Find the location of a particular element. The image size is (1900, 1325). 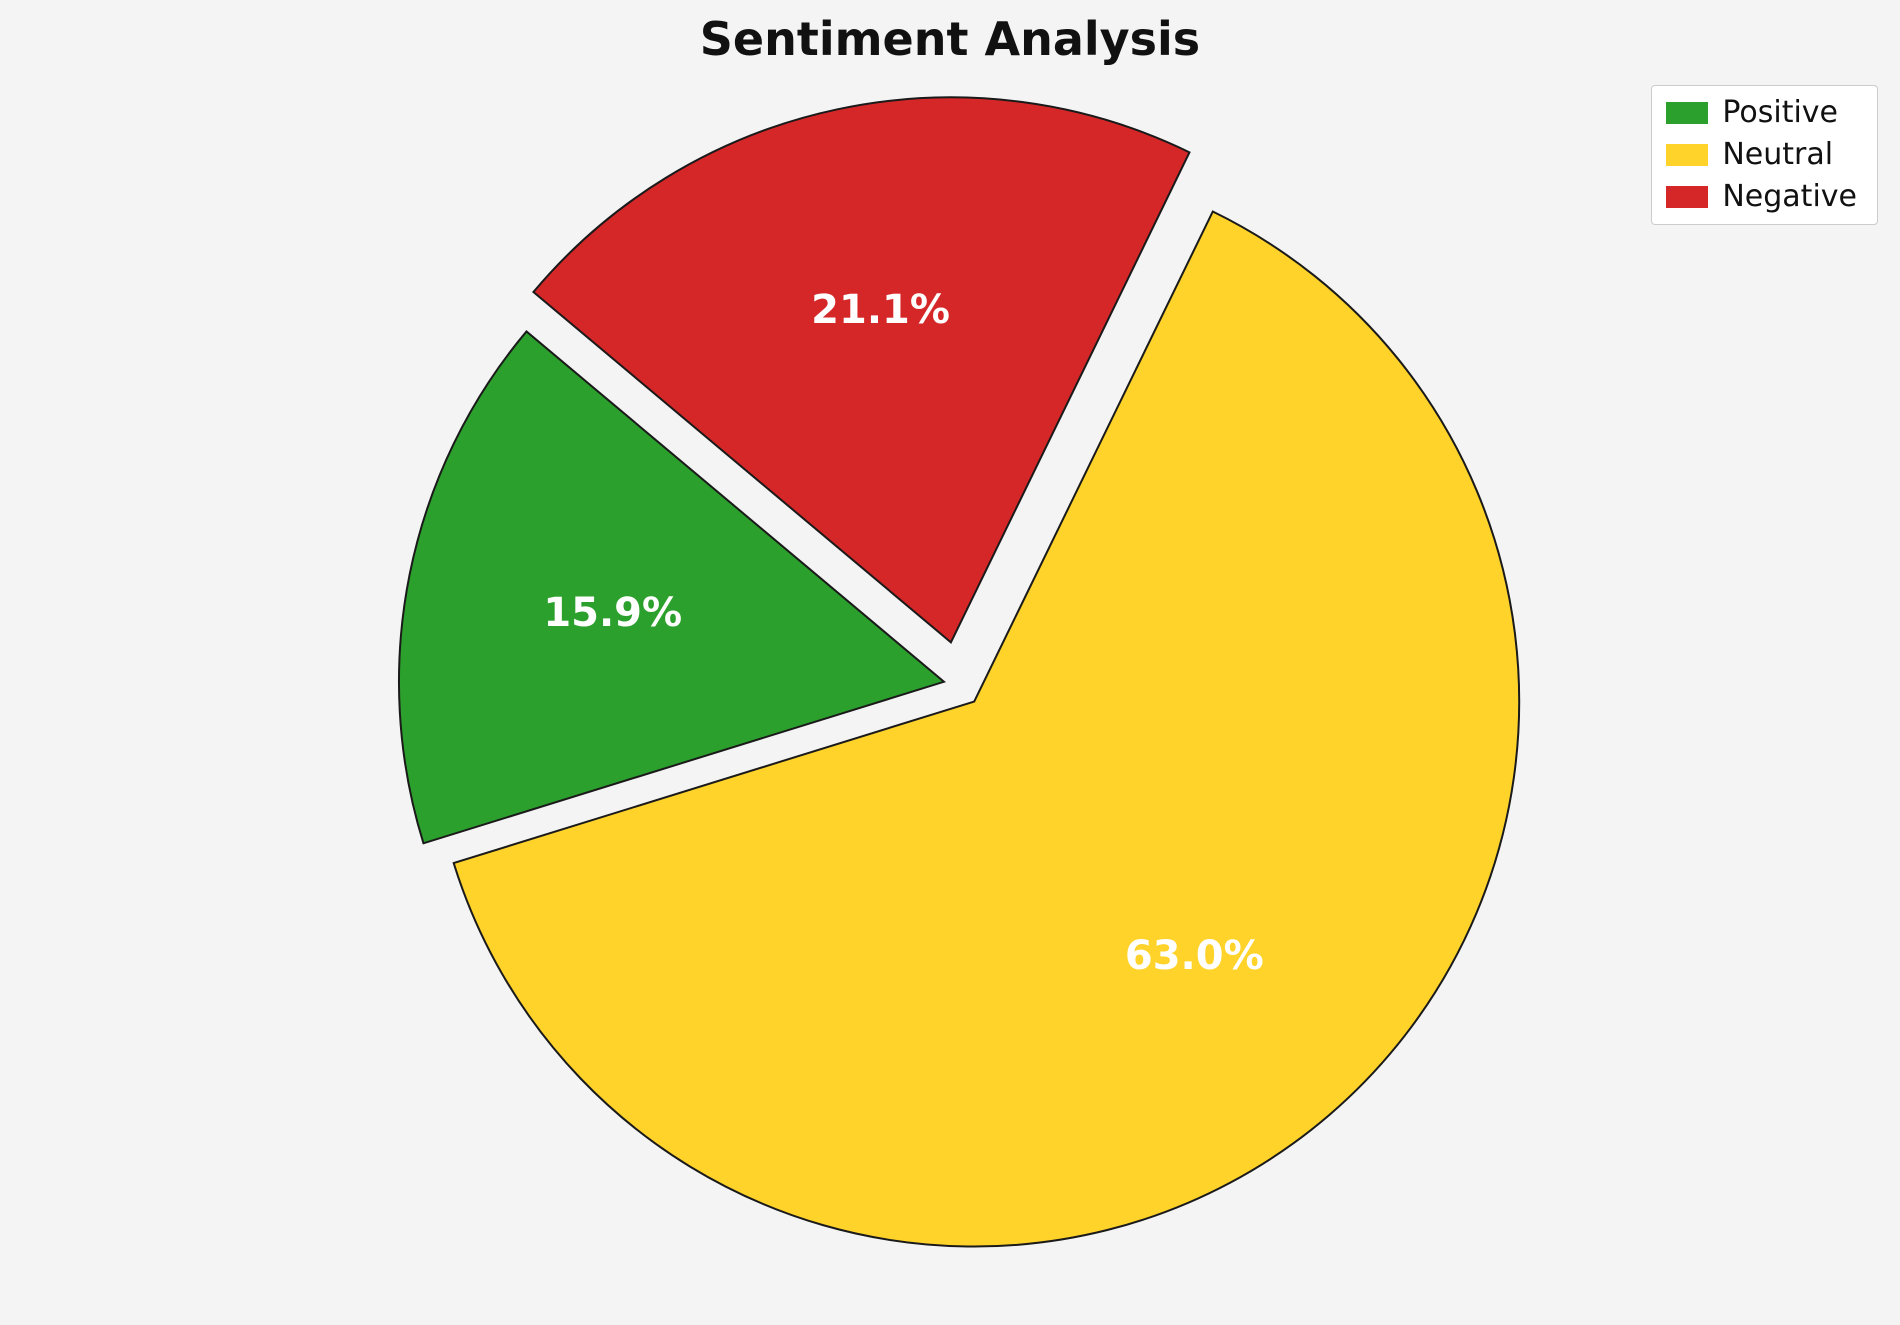

legend-swatch-neutral is located at coordinates (1687, 155).